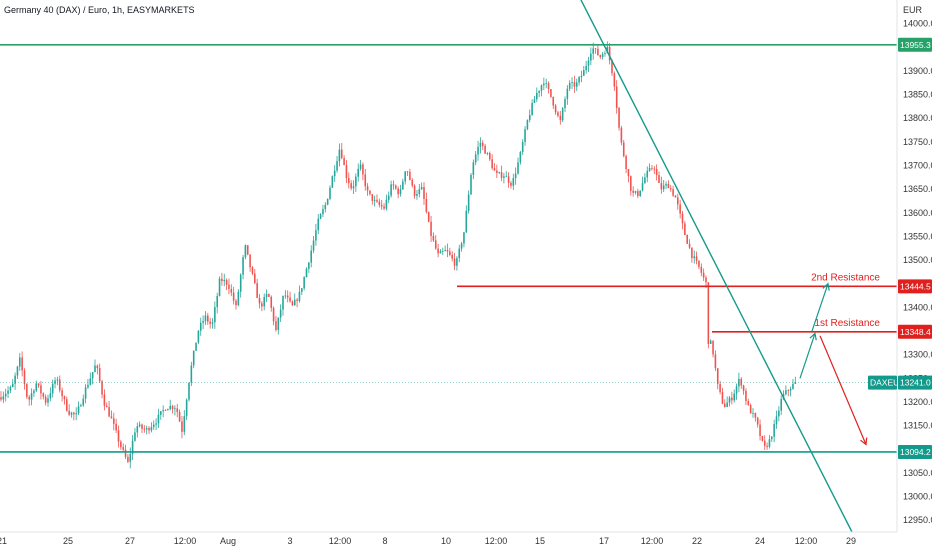 This screenshot has height=550, width=932. What do you see at coordinates (826, 286) in the screenshot?
I see `bullish-arrow-2-head` at bounding box center [826, 286].